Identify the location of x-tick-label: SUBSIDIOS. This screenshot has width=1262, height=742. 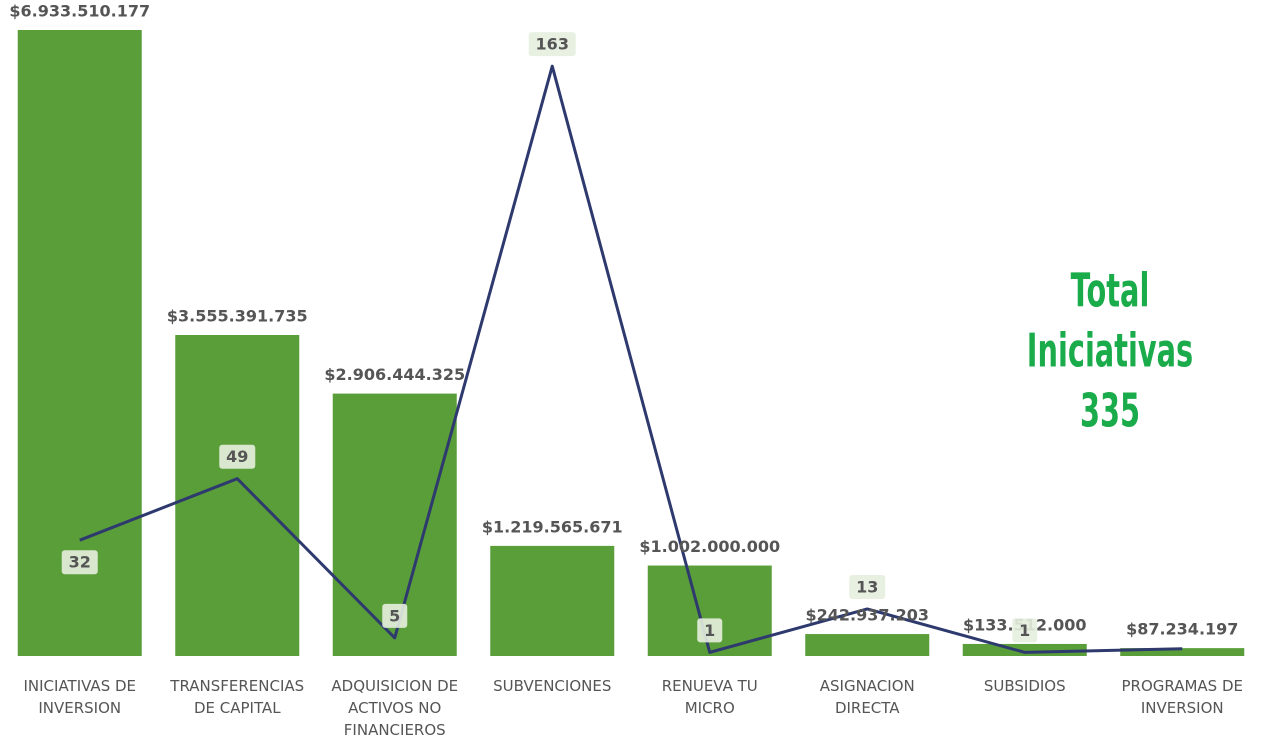
(1025, 686).